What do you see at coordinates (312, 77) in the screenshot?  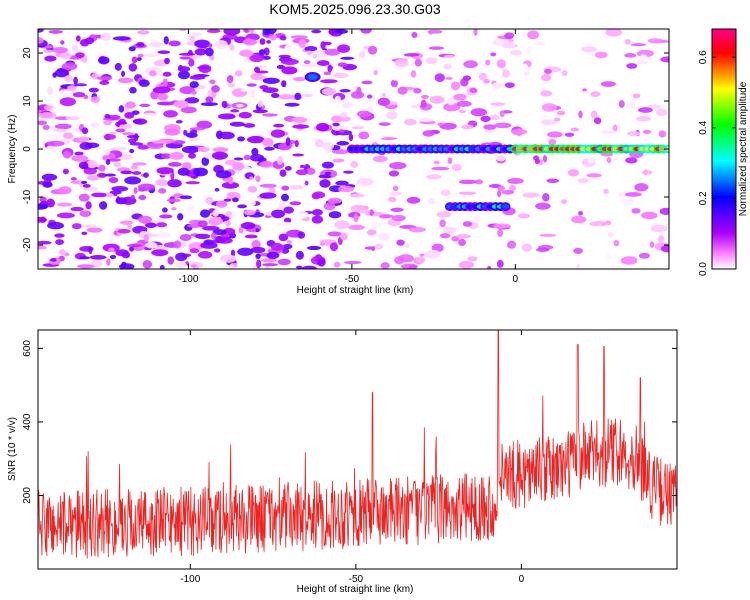 I see `spectrogram-feature-core` at bounding box center [312, 77].